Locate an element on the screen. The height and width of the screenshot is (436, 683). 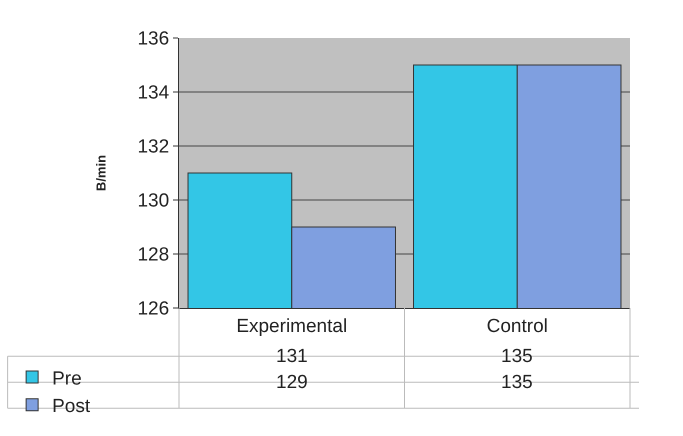
data-label: 129 is located at coordinates (292, 382).